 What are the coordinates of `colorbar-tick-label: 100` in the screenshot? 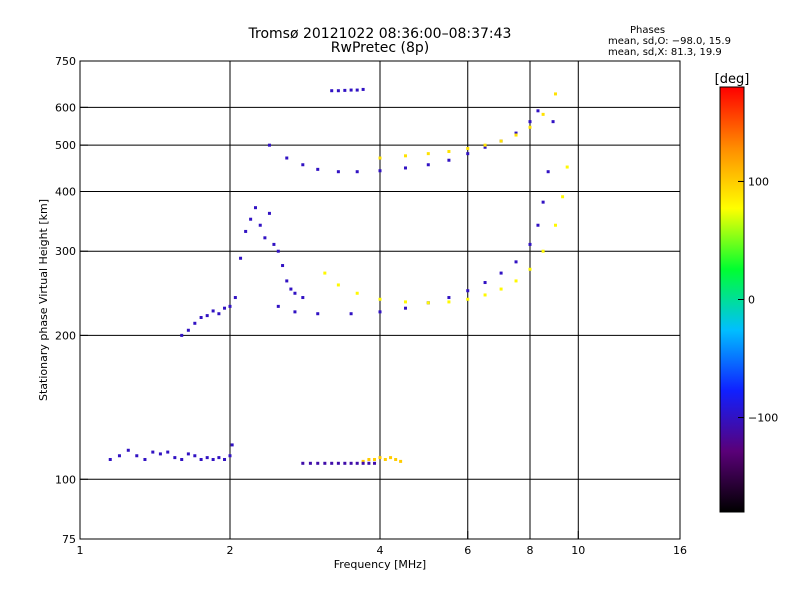 It's located at (758, 181).